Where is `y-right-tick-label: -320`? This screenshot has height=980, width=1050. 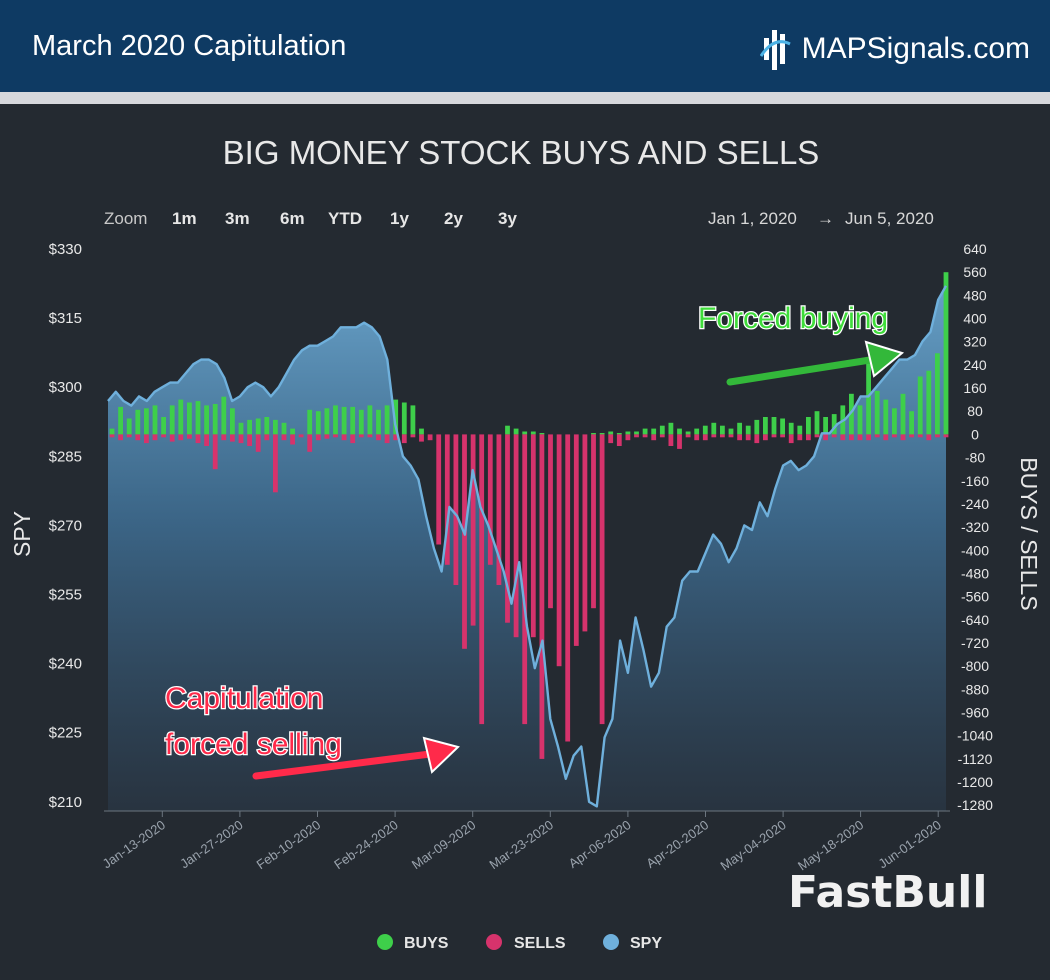
y-right-tick-label: -320 is located at coordinates (975, 527).